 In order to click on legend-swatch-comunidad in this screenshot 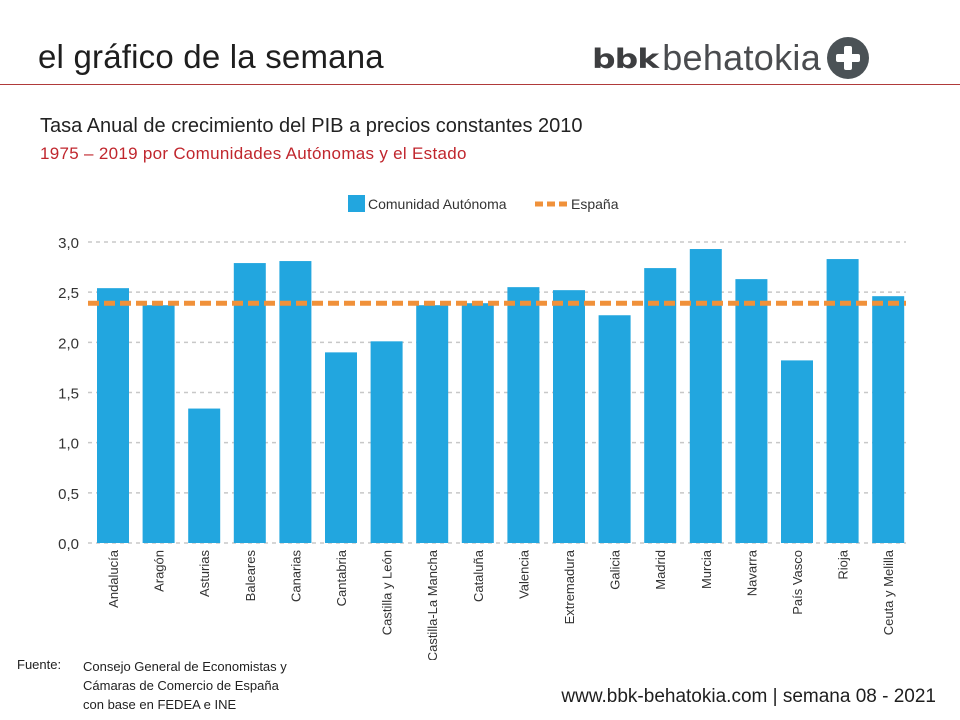, I will do `click(356, 203)`.